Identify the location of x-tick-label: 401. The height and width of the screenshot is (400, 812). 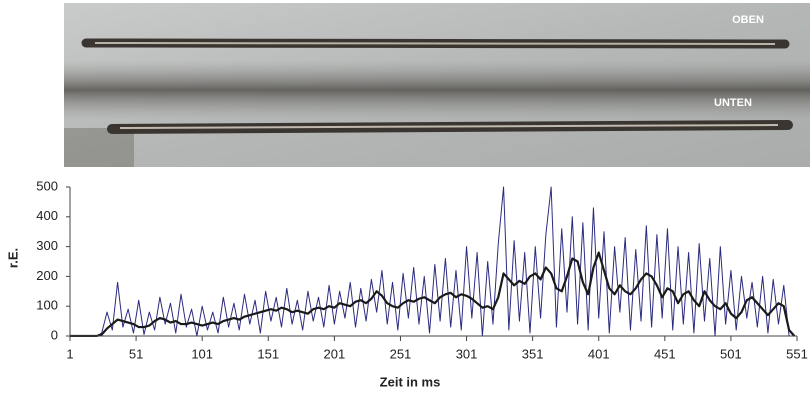
(599, 353).